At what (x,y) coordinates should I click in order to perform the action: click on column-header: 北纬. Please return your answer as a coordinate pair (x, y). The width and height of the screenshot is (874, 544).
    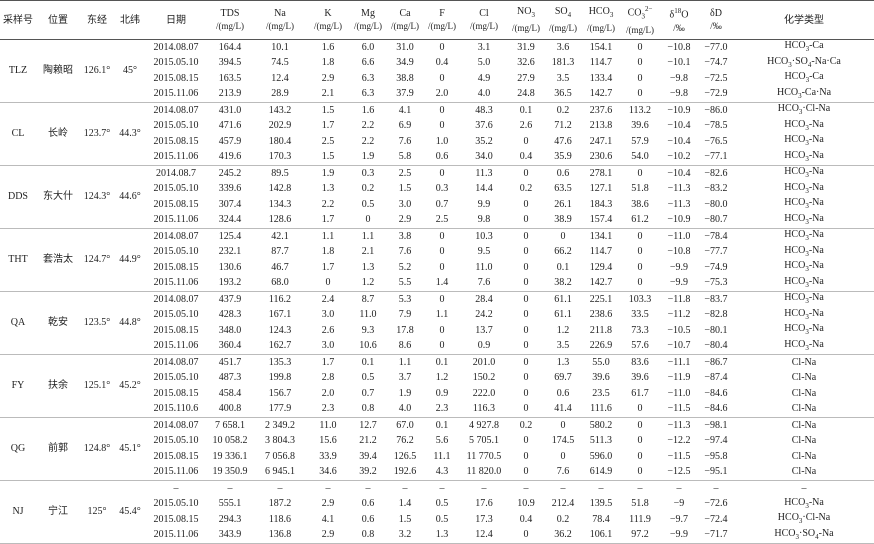
    Looking at the image, I should click on (130, 20).